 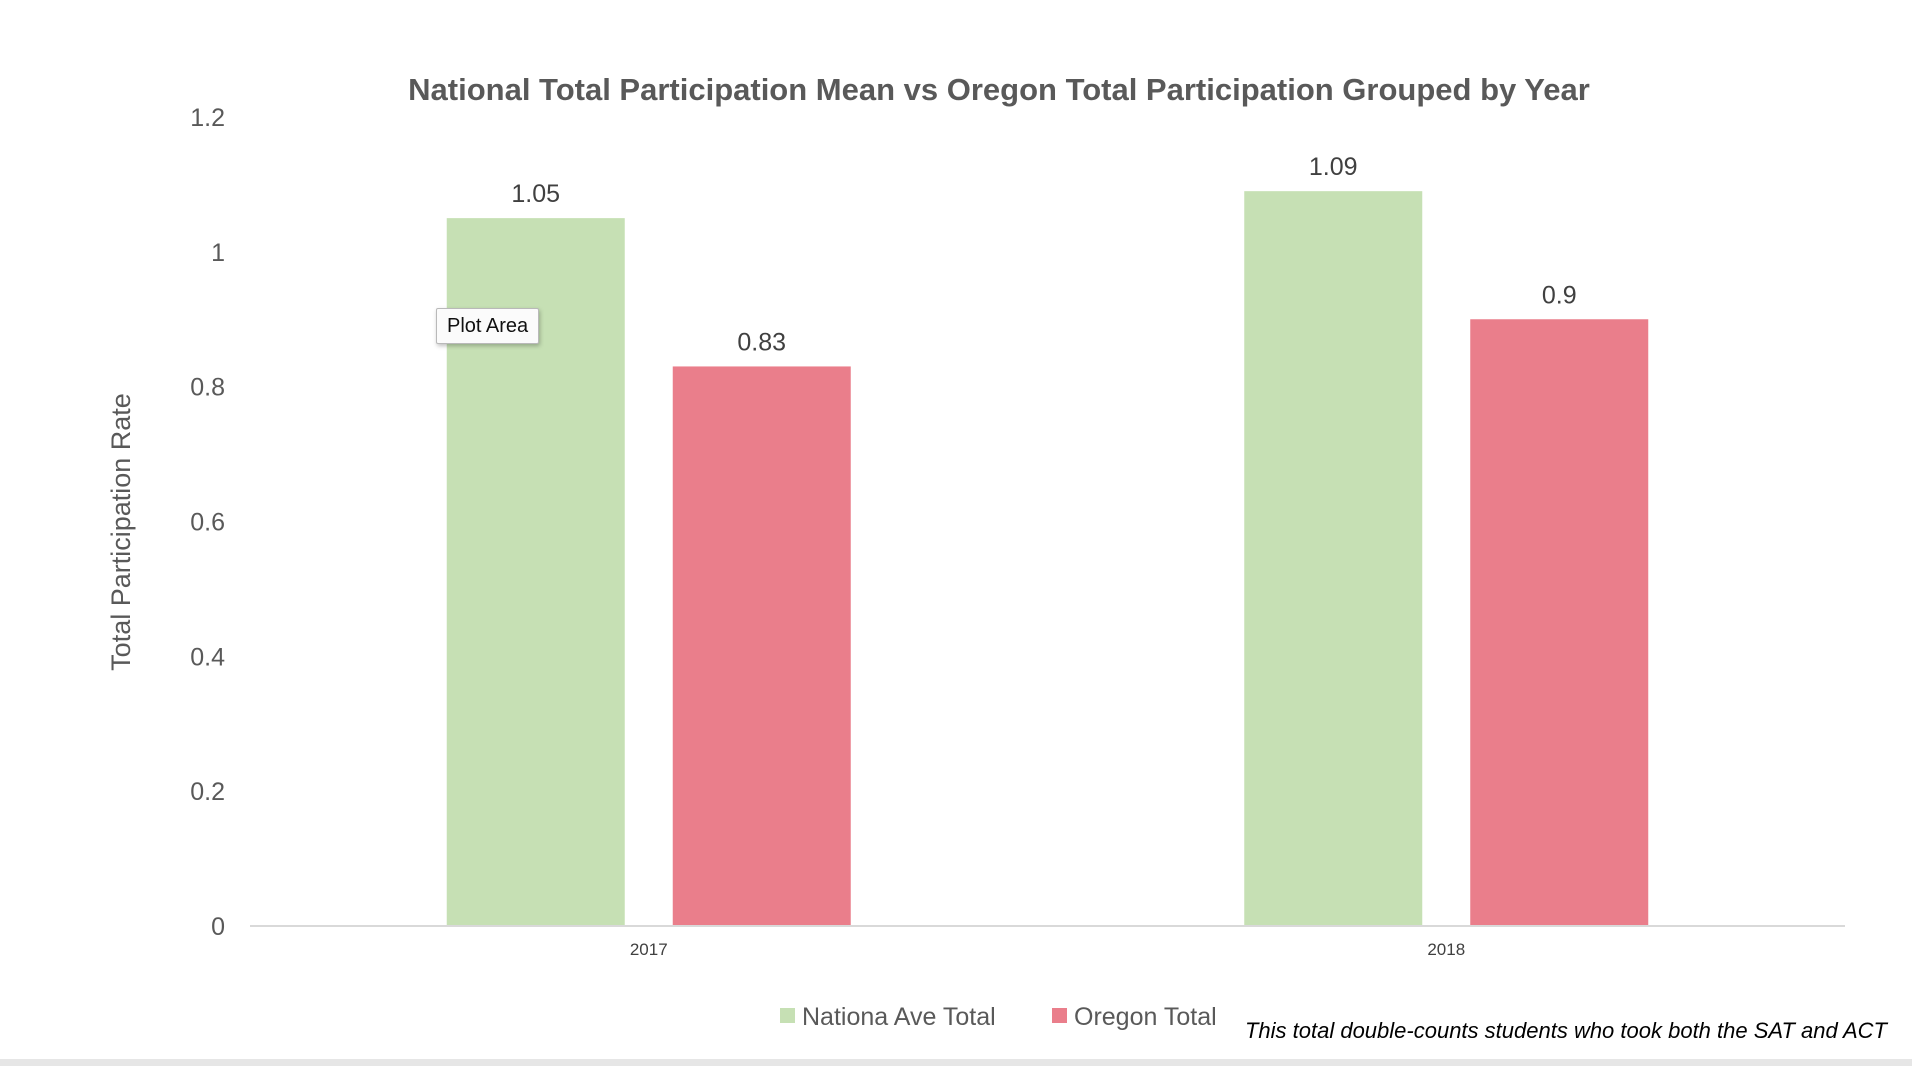 What do you see at coordinates (1333, 559) in the screenshot?
I see `bar-national-2018` at bounding box center [1333, 559].